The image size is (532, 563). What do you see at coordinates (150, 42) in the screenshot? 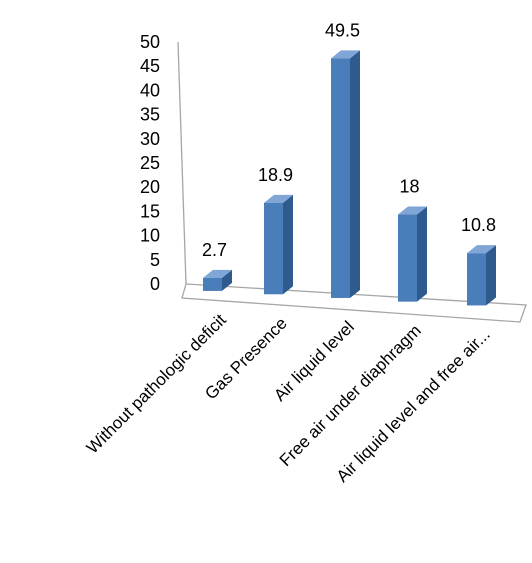
I see `y-tick-label: 50` at bounding box center [150, 42].